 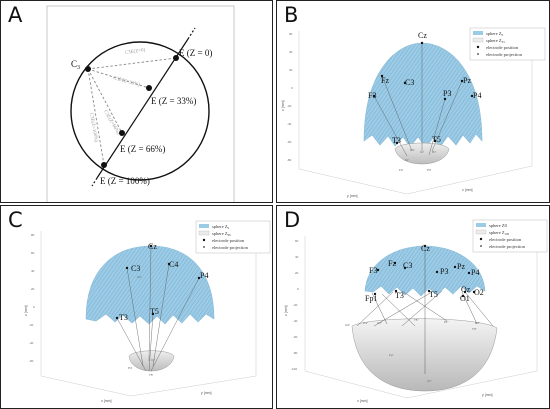 What do you see at coordinates (465, 298) in the screenshot?
I see `electrode-o1: O1` at bounding box center [465, 298].